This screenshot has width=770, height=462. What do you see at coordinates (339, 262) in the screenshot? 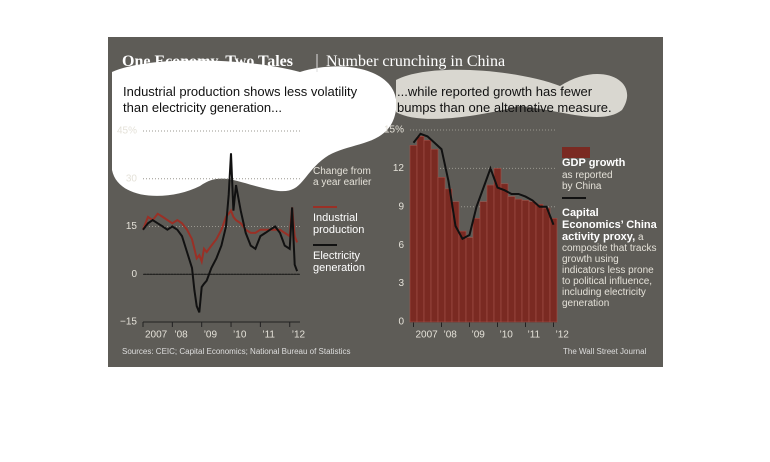
I see `legend-label: Electricity generation` at bounding box center [339, 262].